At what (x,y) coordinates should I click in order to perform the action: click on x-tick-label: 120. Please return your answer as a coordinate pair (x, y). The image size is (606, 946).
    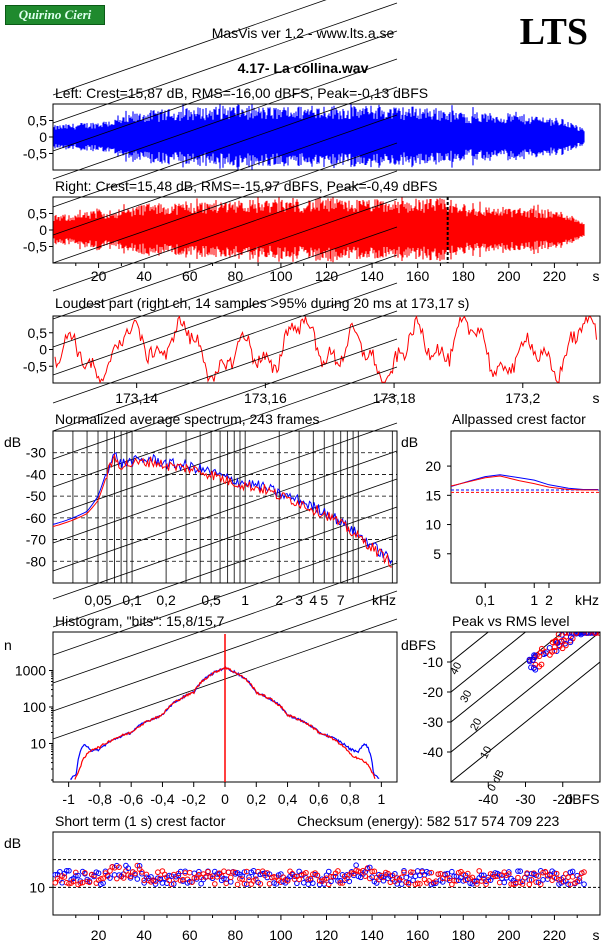
    Looking at the image, I should click on (327, 276).